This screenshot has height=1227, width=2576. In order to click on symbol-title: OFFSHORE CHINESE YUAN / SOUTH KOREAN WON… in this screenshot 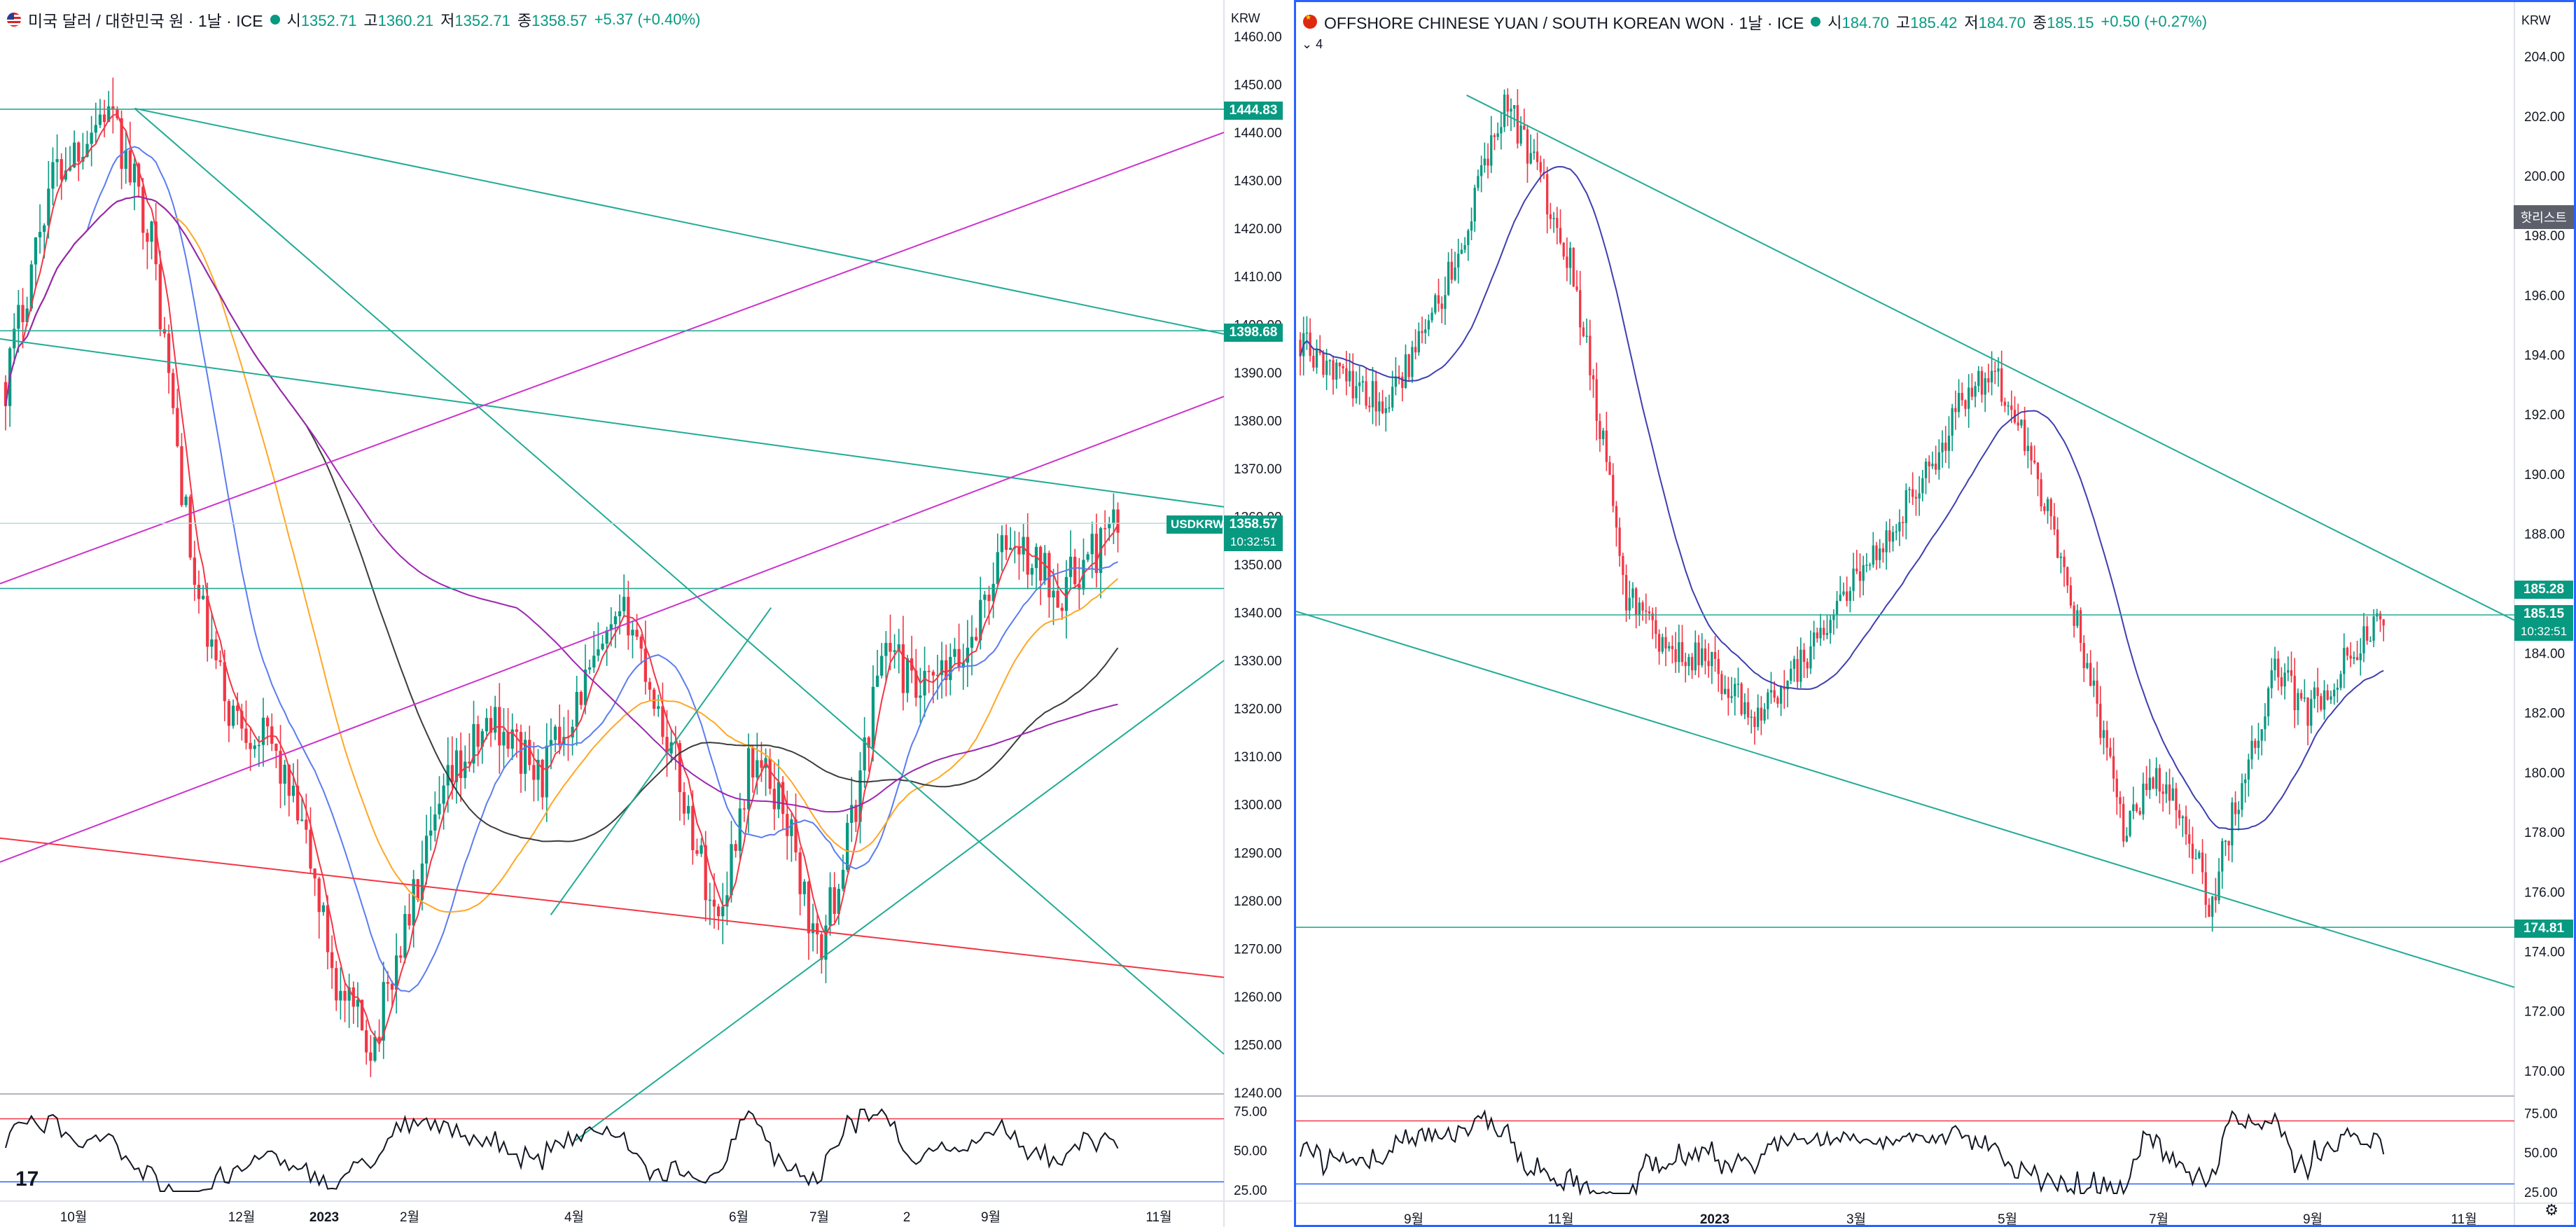, I will do `click(1564, 23)`.